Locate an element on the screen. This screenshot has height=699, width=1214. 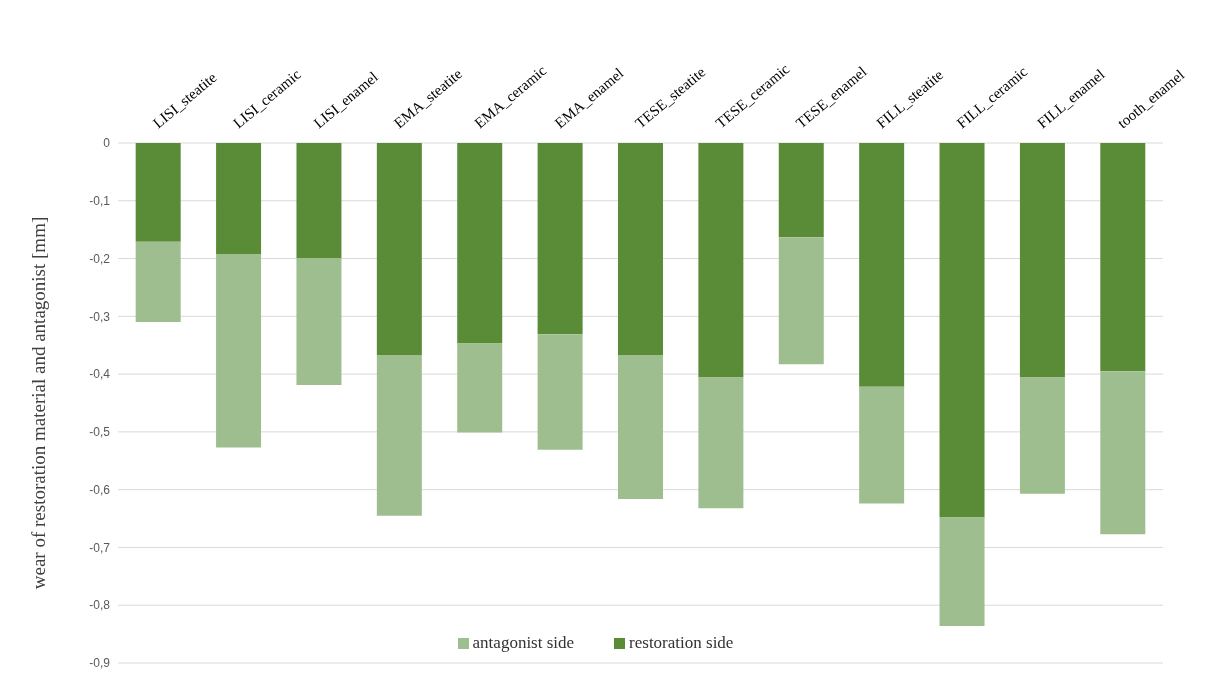
y-tick-label: -0,5 is located at coordinates (100, 432).